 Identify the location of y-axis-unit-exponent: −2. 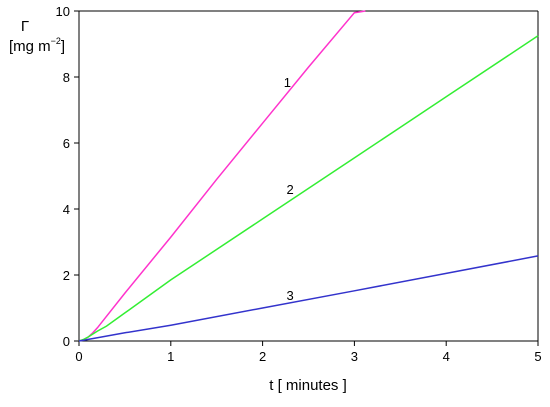
(56, 41).